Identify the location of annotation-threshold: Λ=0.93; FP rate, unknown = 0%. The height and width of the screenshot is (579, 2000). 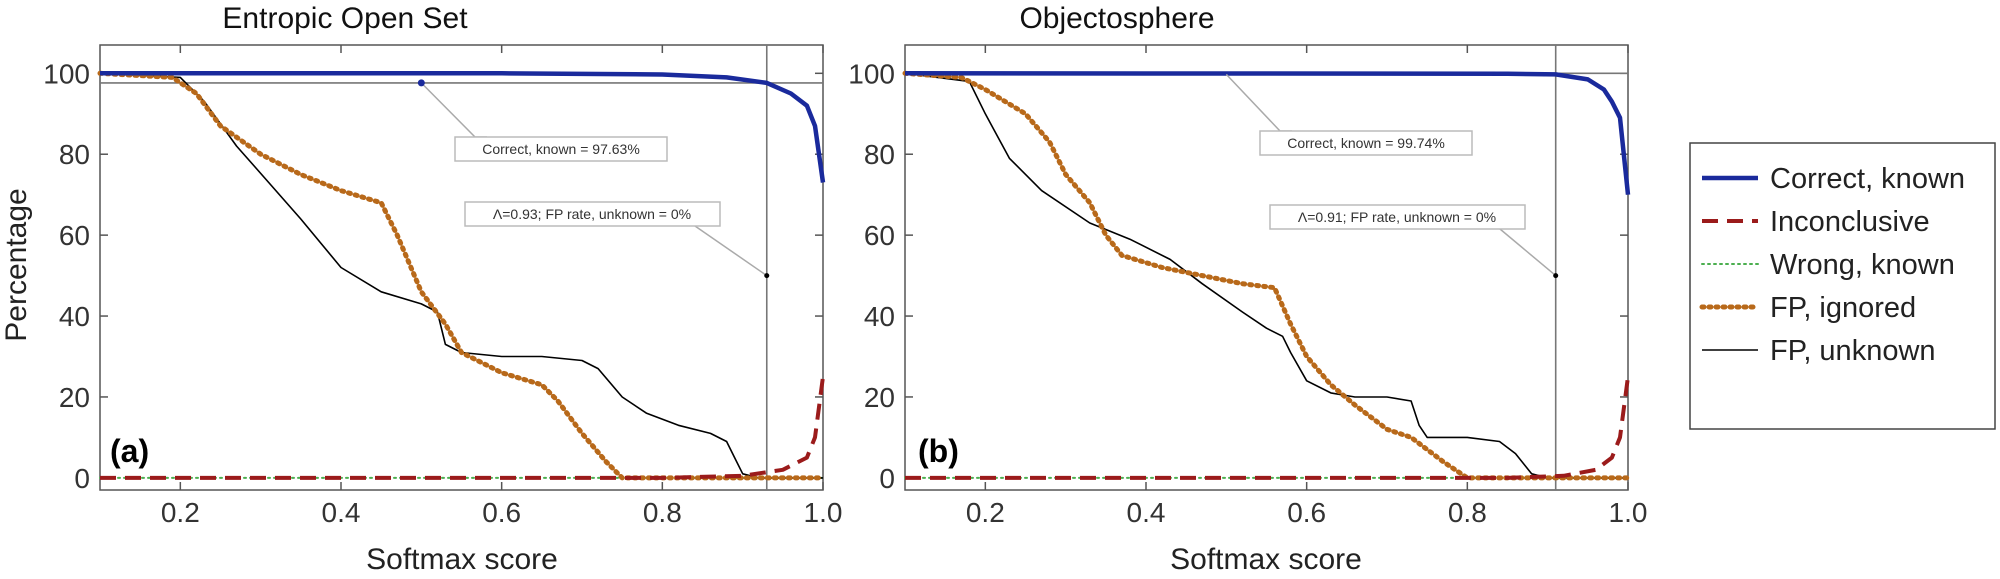
(592, 214).